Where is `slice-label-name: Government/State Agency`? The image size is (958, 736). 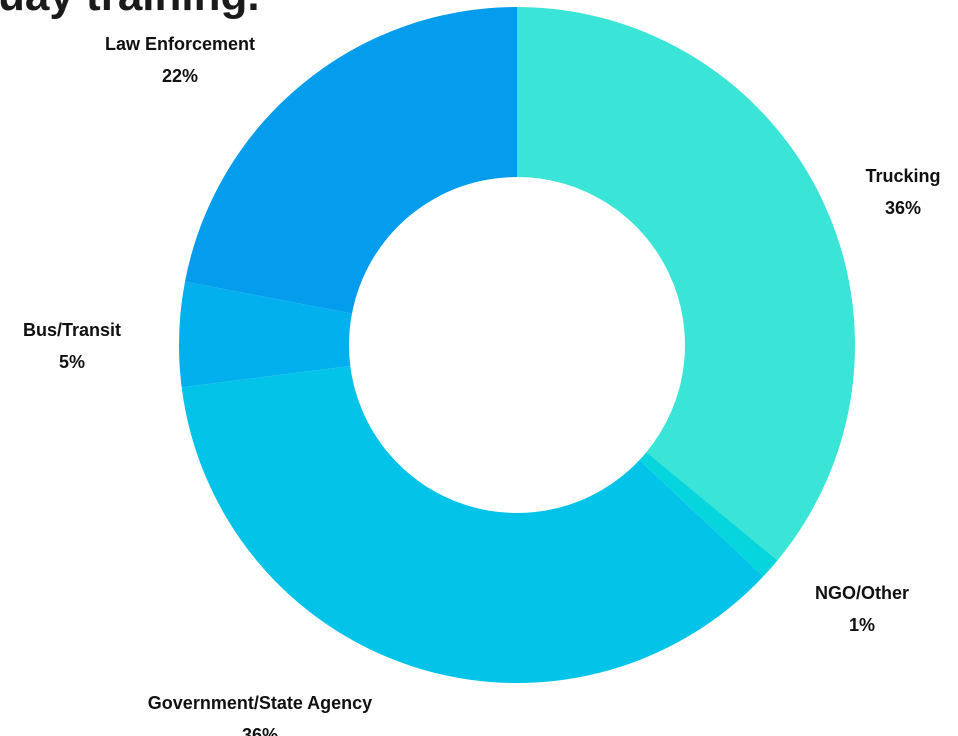 slice-label-name: Government/State Agency is located at coordinates (260, 703).